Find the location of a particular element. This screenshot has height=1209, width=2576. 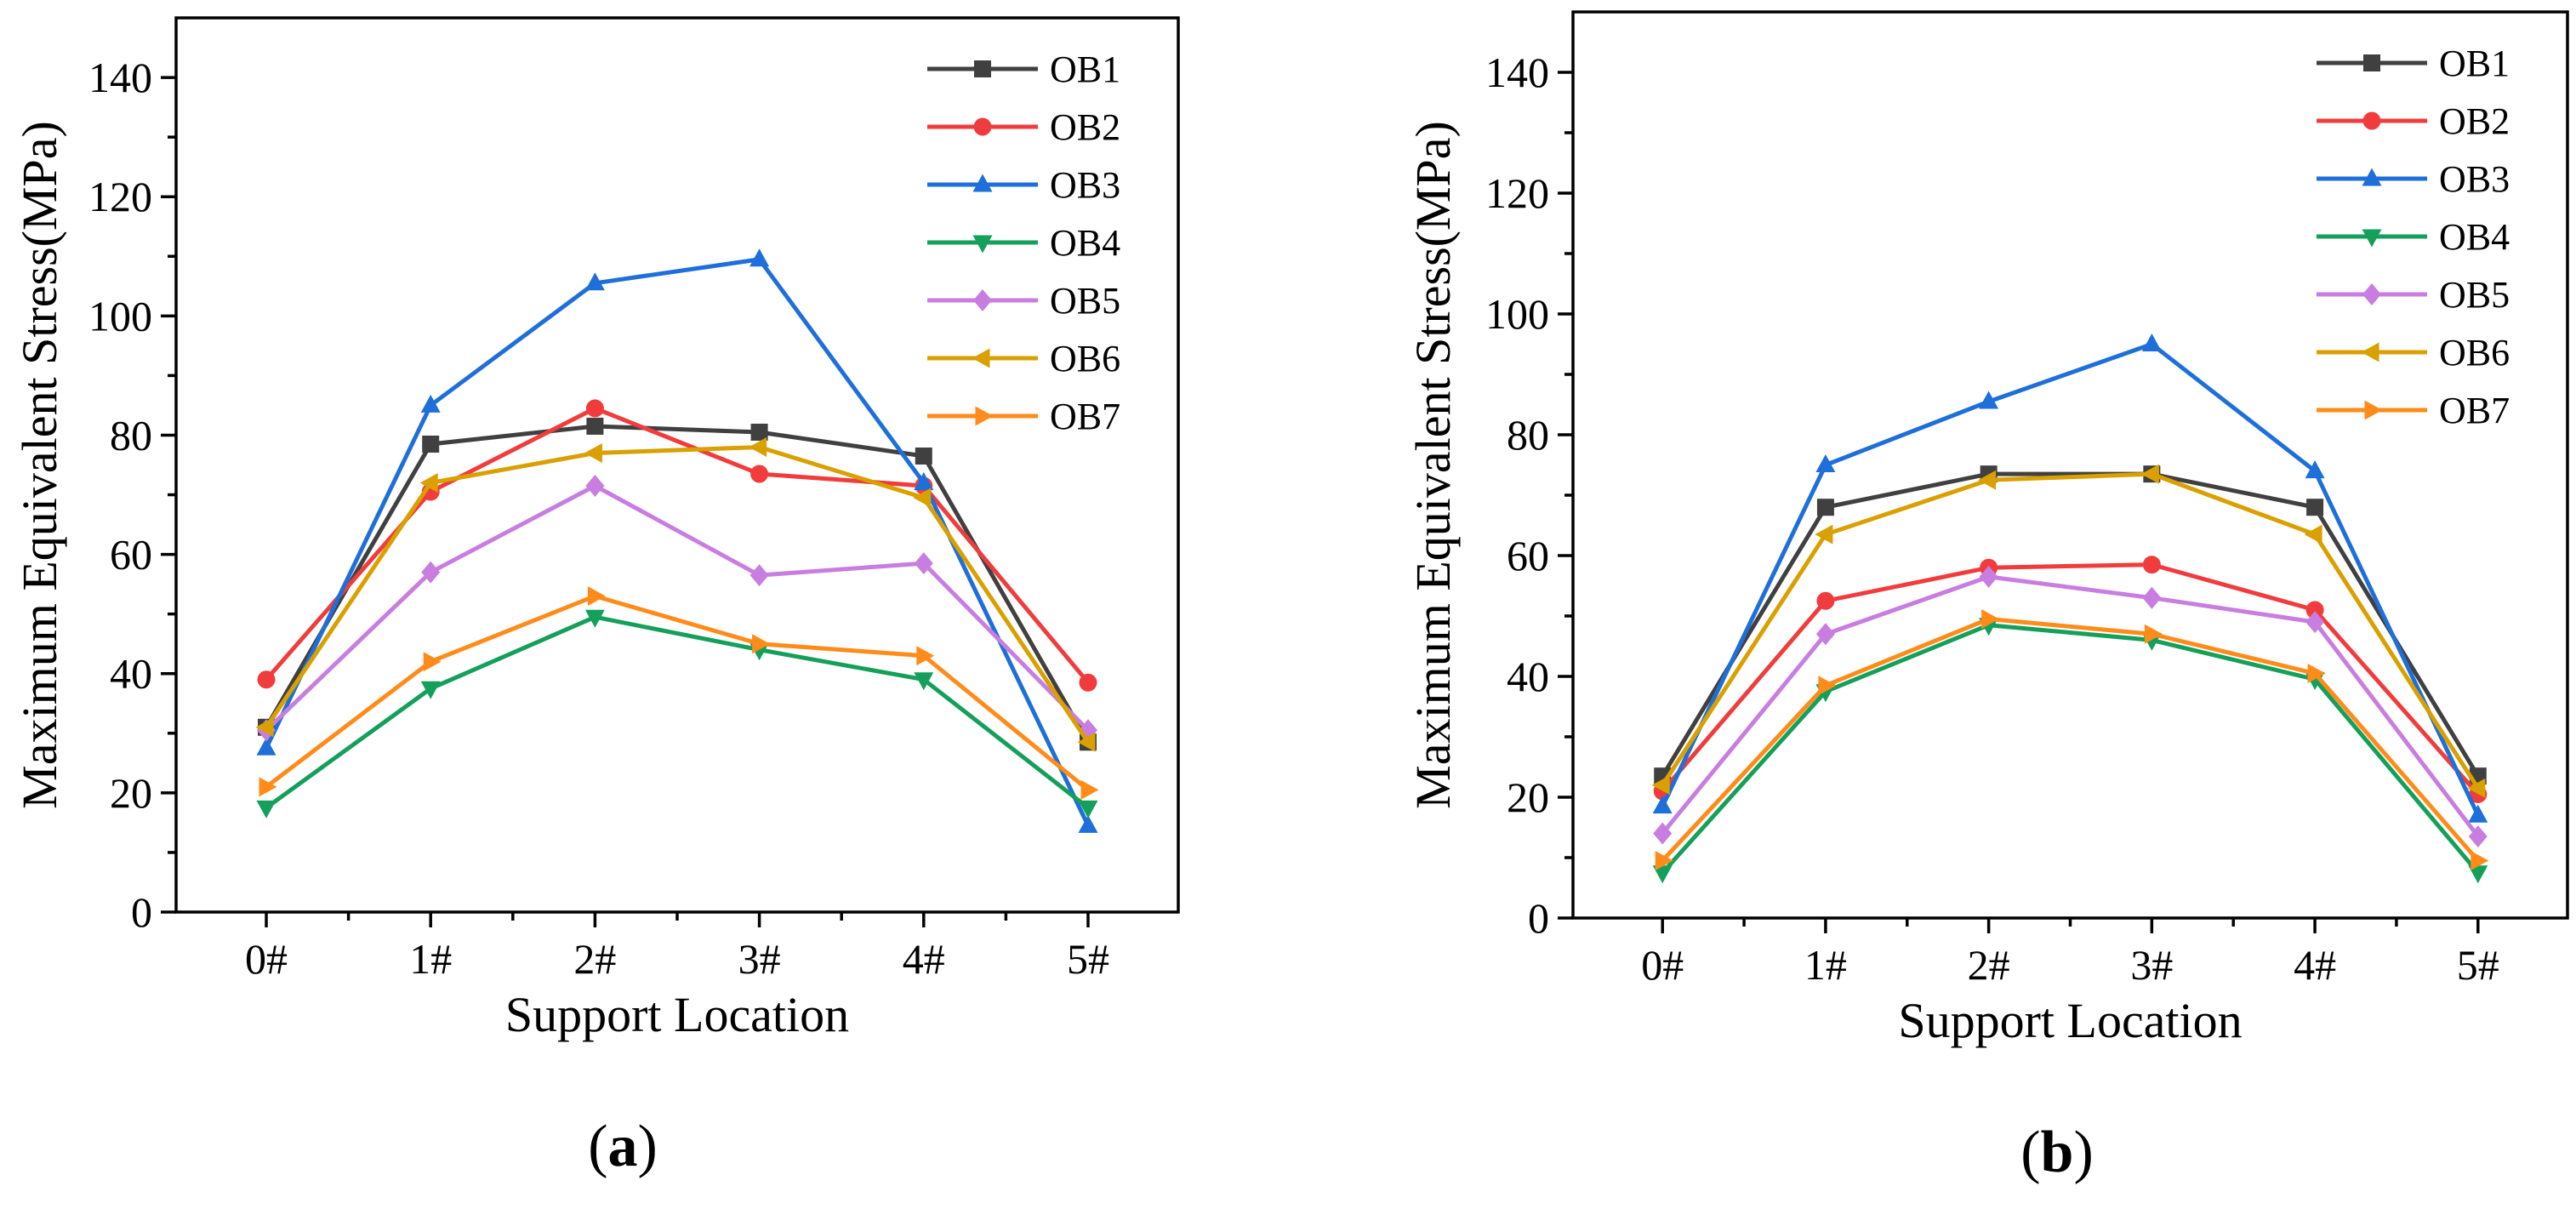

panel-label: (a) is located at coordinates (623, 1147).